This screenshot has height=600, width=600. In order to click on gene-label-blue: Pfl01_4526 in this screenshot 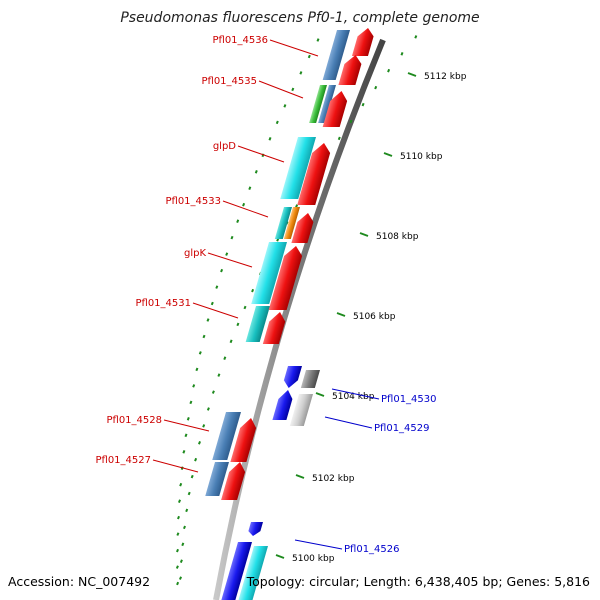, I will do `click(372, 549)`.